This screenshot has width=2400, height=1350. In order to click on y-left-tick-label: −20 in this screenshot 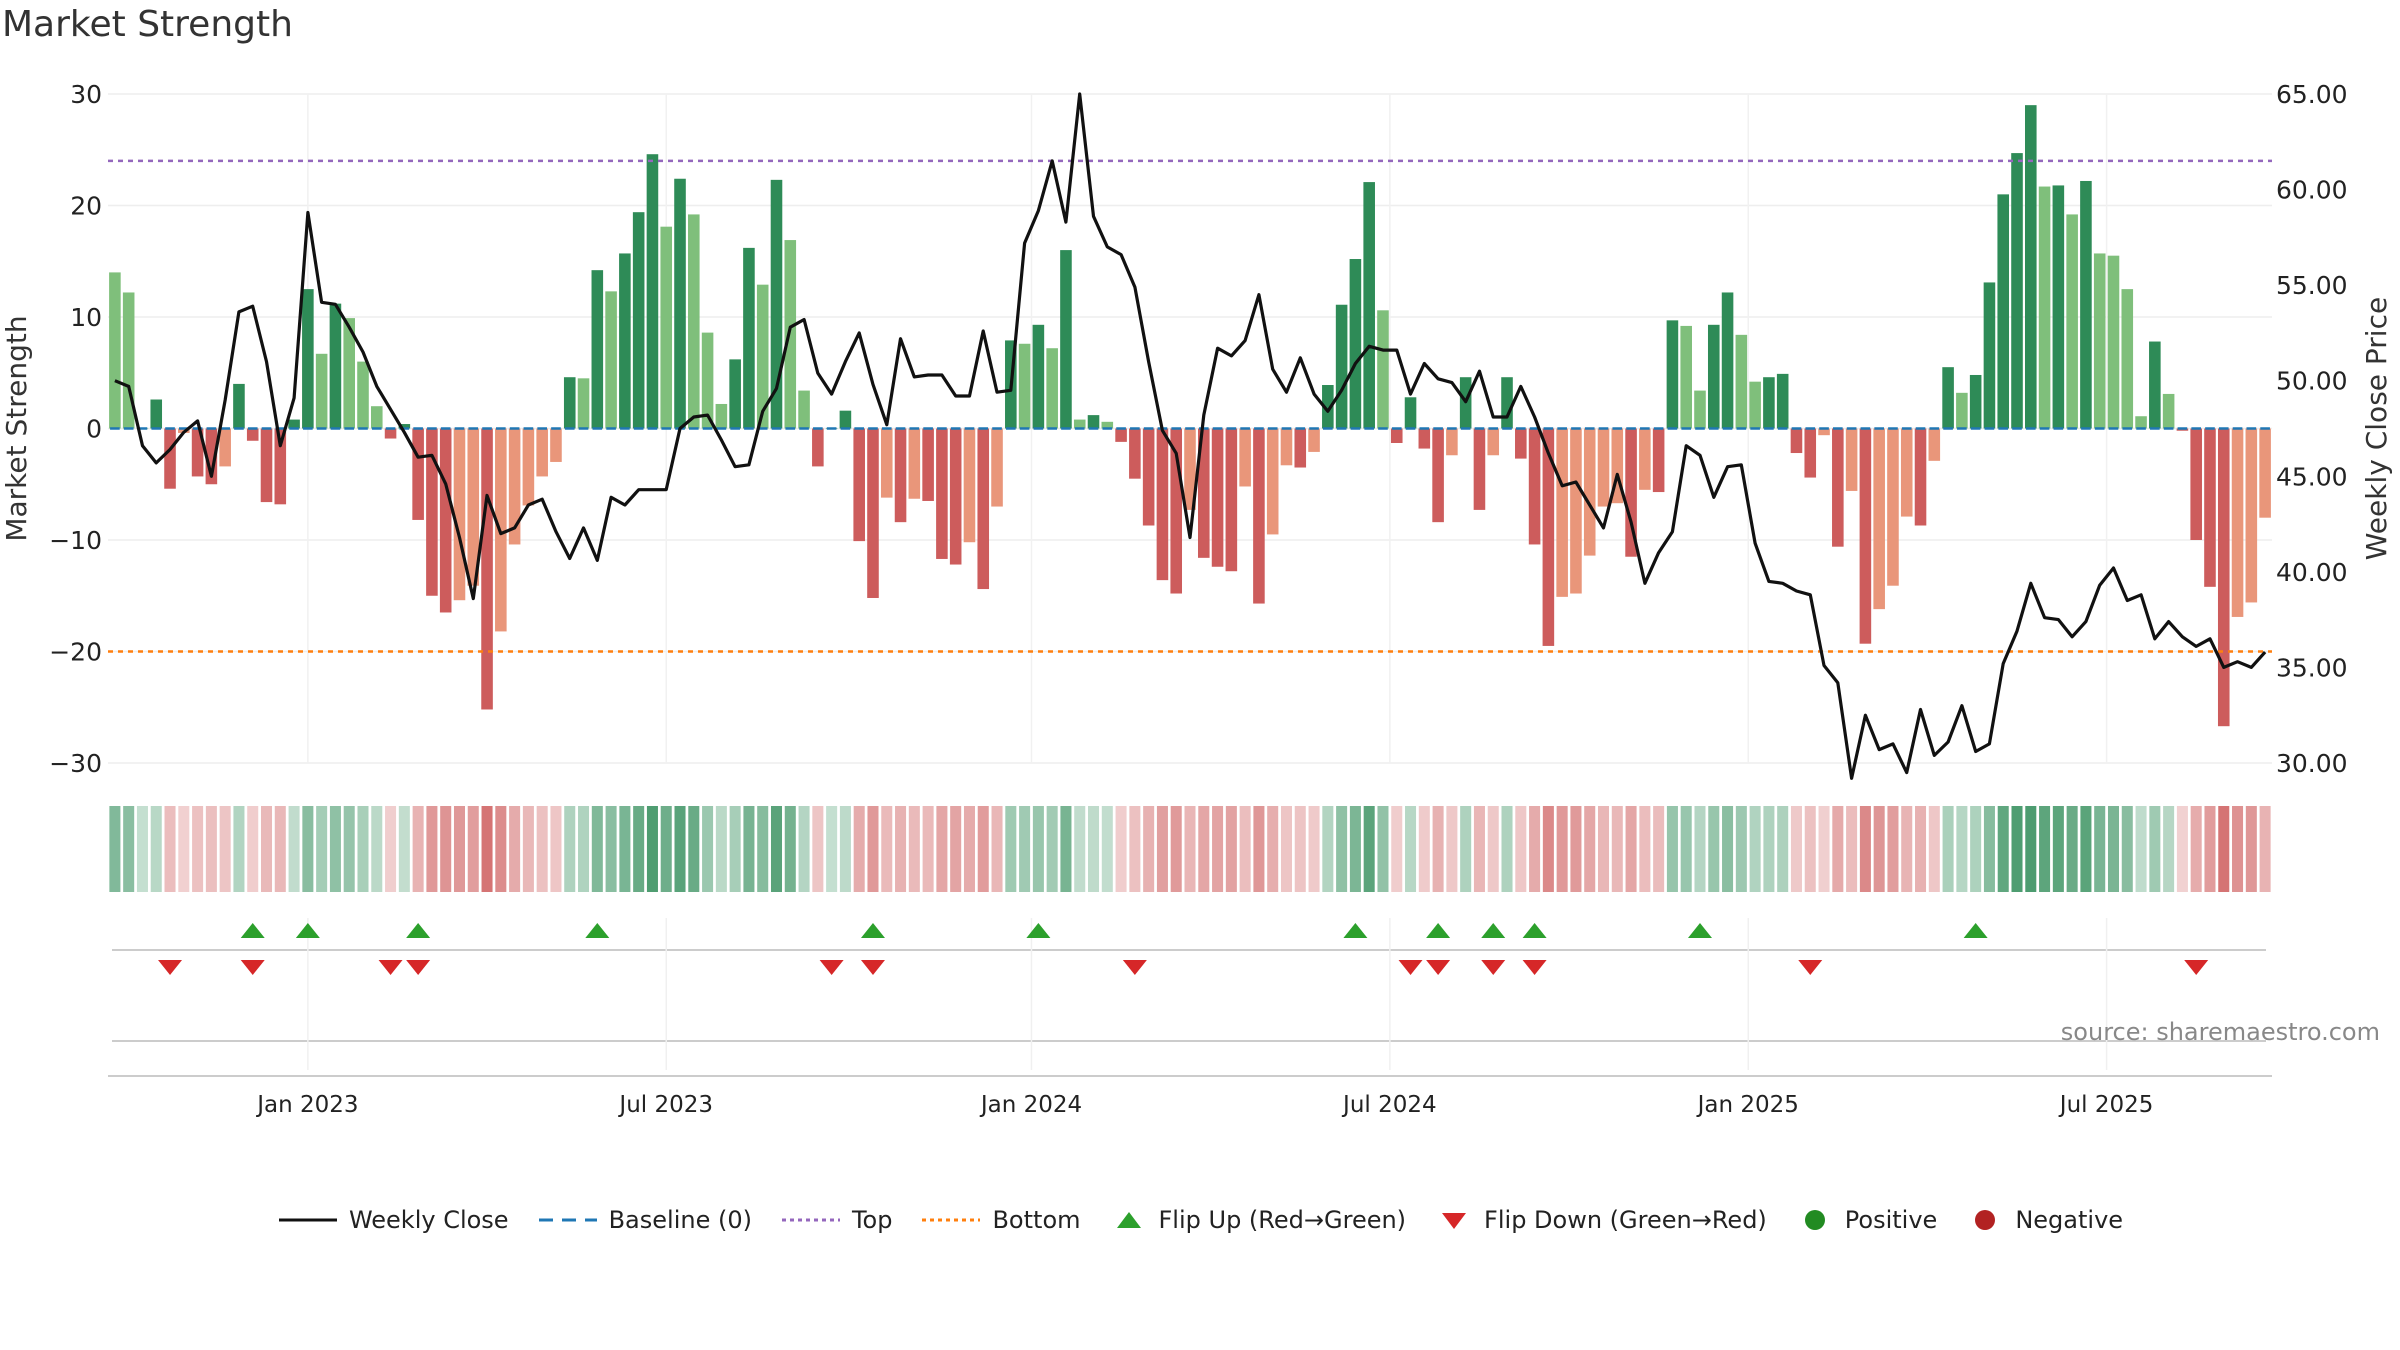, I will do `click(75, 652)`.